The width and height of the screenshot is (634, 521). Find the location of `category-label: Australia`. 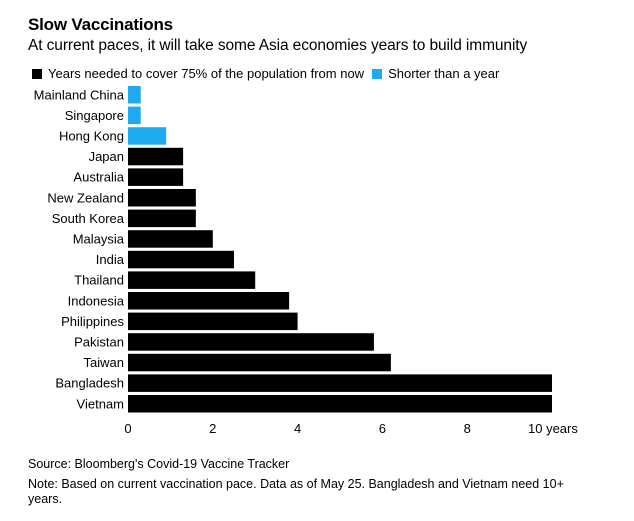

category-label: Australia is located at coordinates (98, 177).